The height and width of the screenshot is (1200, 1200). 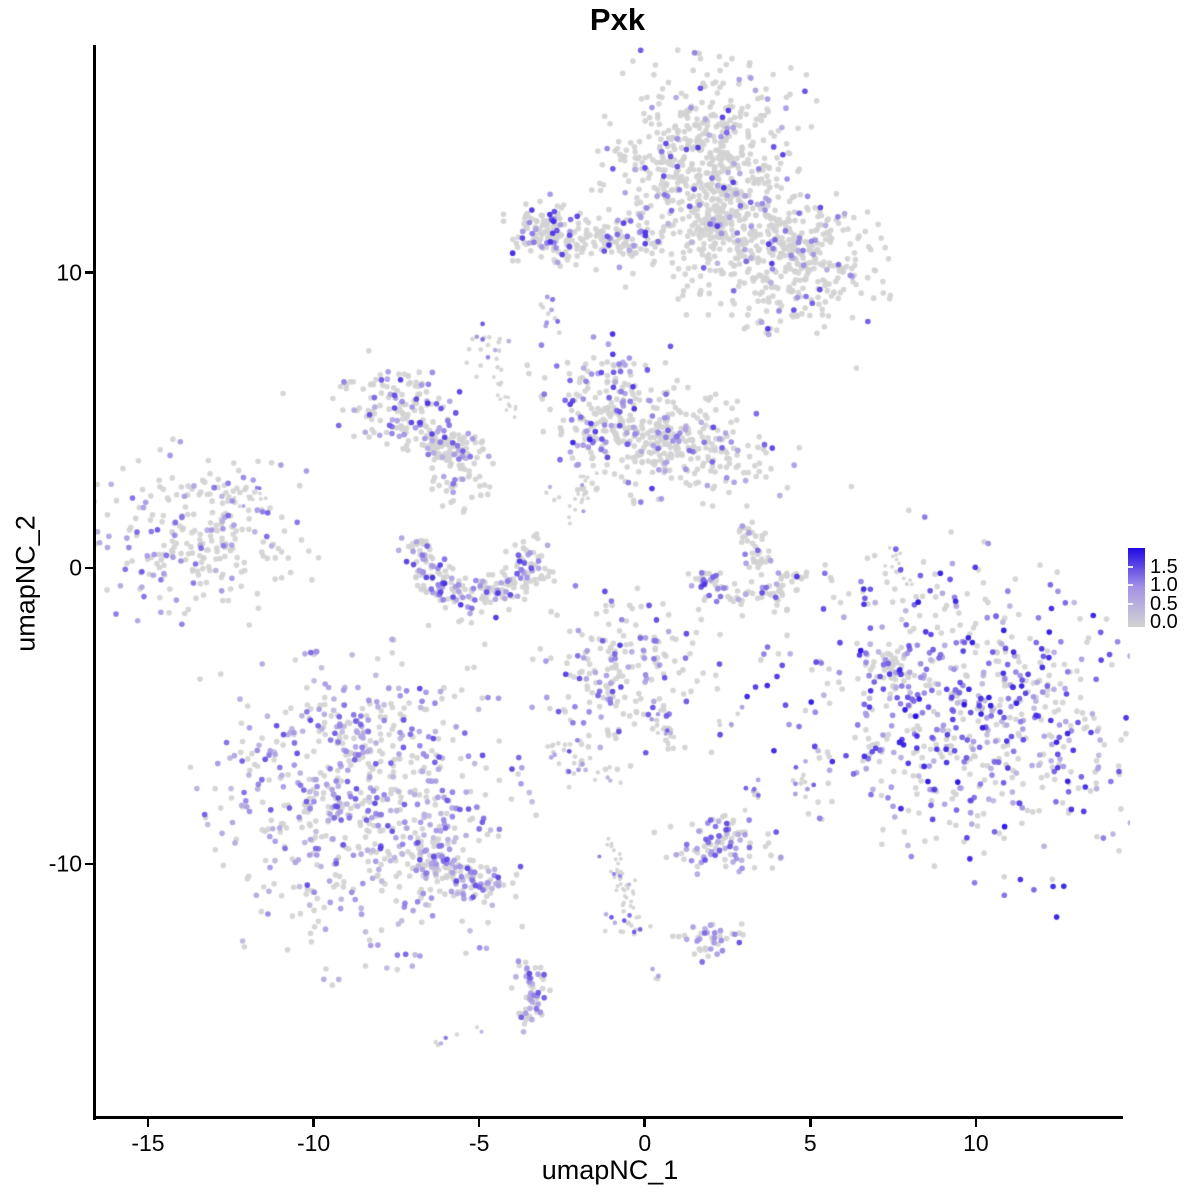 I want to click on legend-colorbar-group: 1.5 1.0 0.5 0.0, so click(x=1162, y=590).